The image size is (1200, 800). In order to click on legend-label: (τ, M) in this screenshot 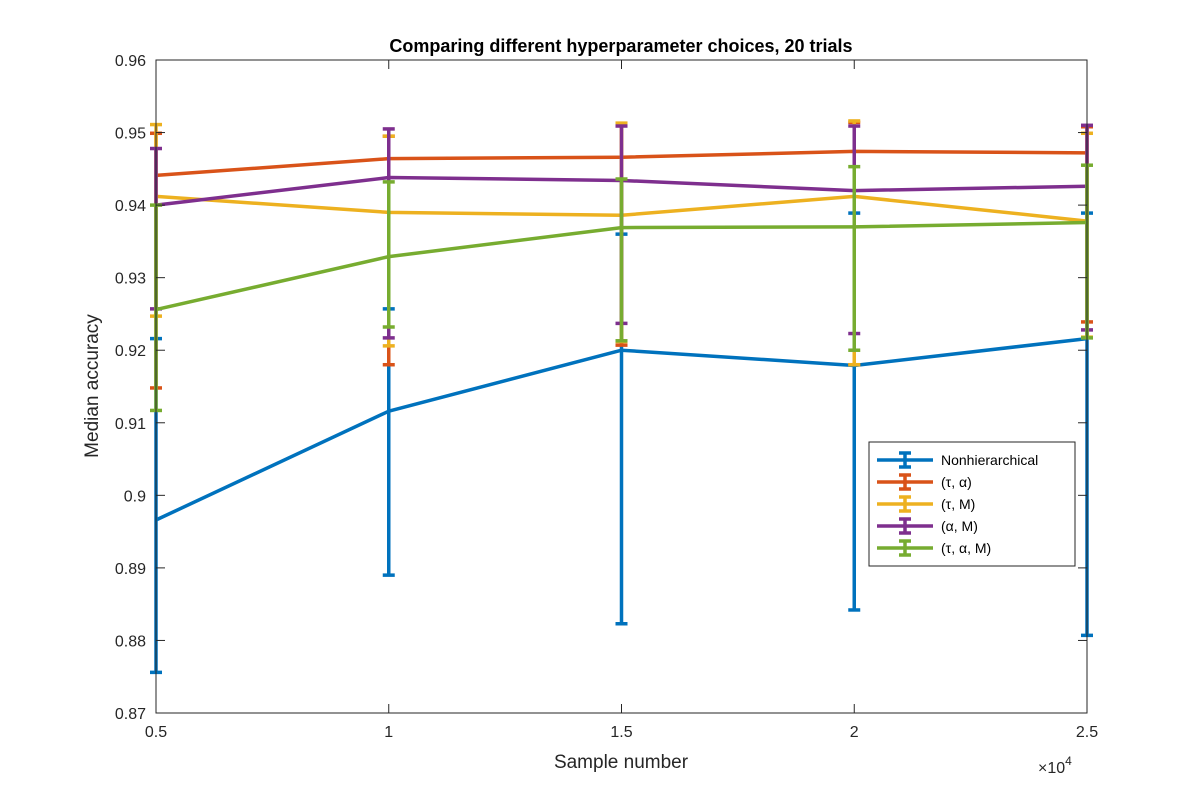, I will do `click(958, 504)`.